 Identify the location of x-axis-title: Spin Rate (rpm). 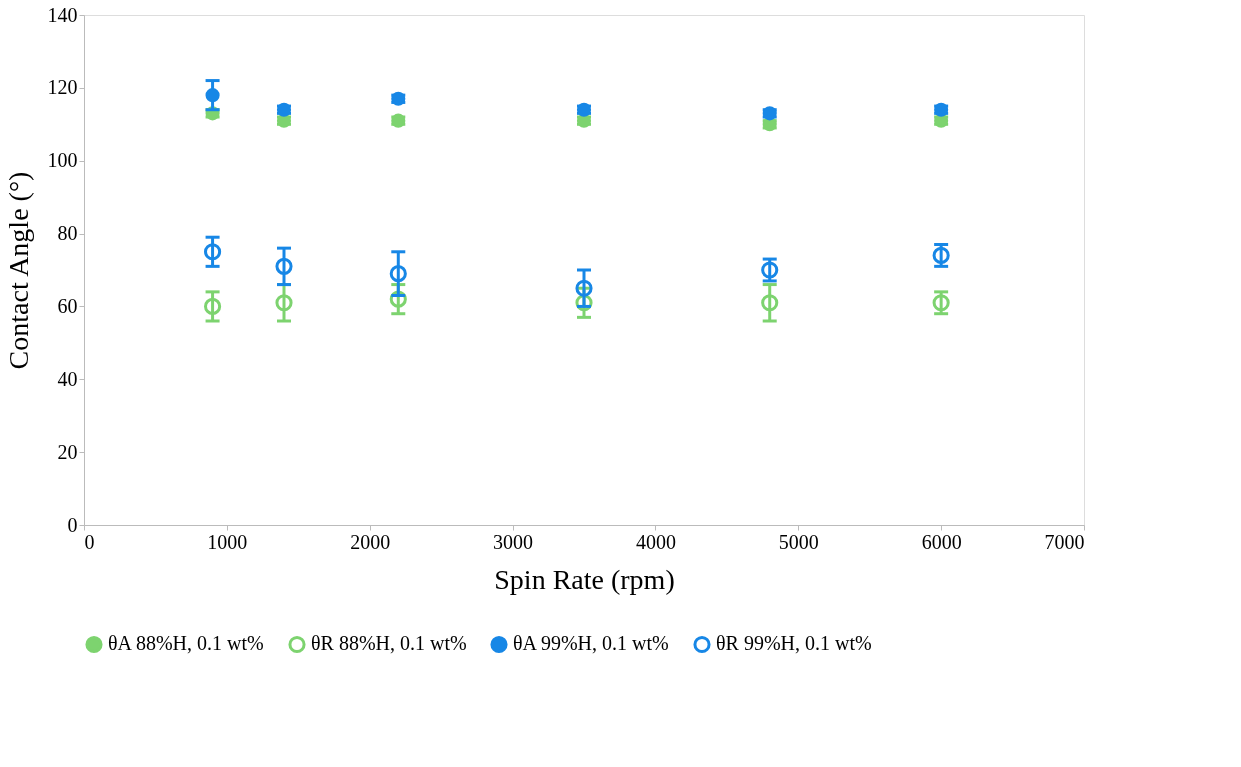
(584, 579).